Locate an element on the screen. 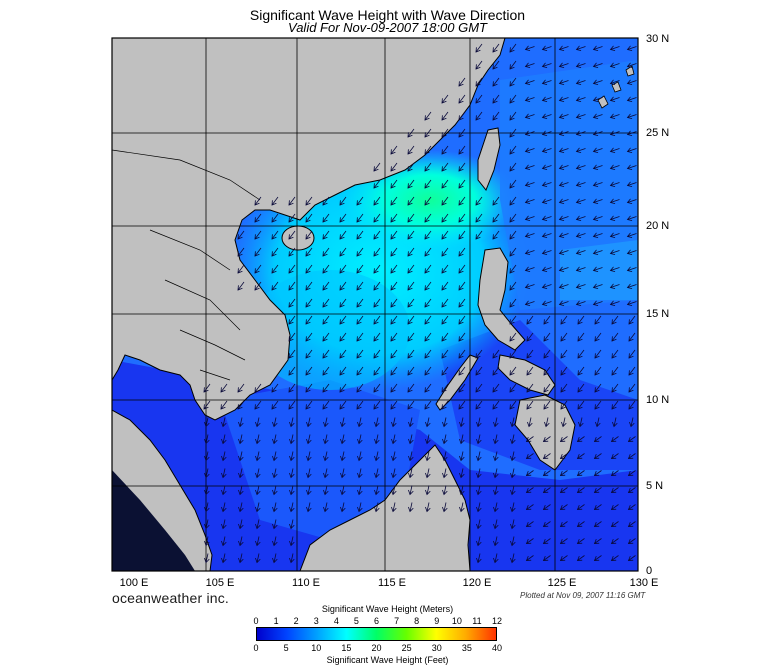 The image size is (775, 665). land-taiwan is located at coordinates (489, 159).